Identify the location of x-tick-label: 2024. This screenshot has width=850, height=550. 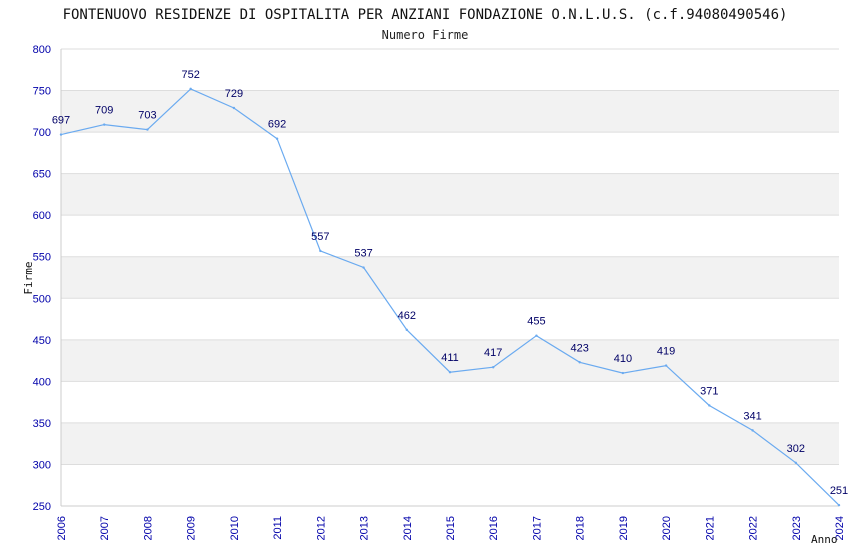
(840, 528).